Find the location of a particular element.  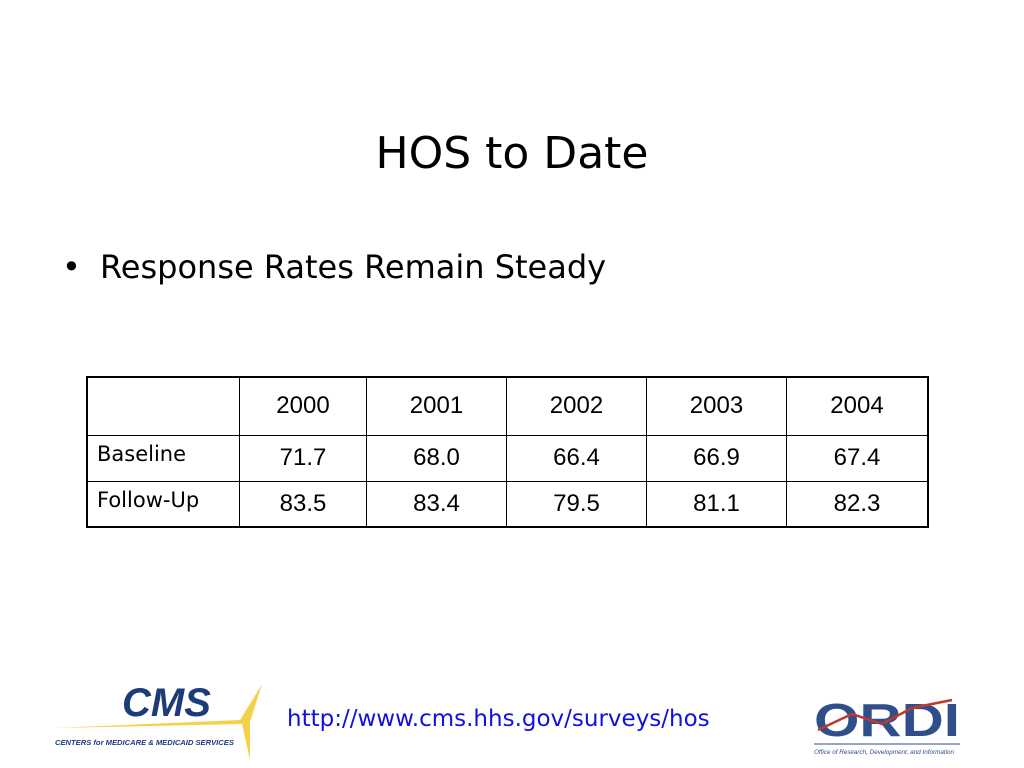

header-cell: 2003 is located at coordinates (716, 406).